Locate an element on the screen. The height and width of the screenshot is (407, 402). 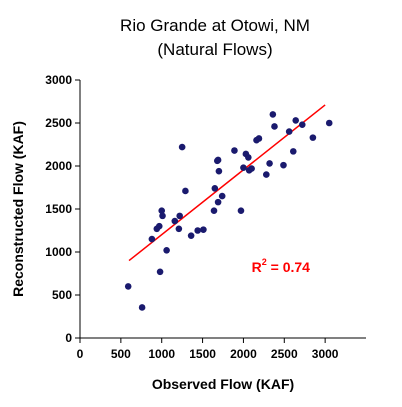
y-tick-label: 500 is located at coordinates (62, 295).